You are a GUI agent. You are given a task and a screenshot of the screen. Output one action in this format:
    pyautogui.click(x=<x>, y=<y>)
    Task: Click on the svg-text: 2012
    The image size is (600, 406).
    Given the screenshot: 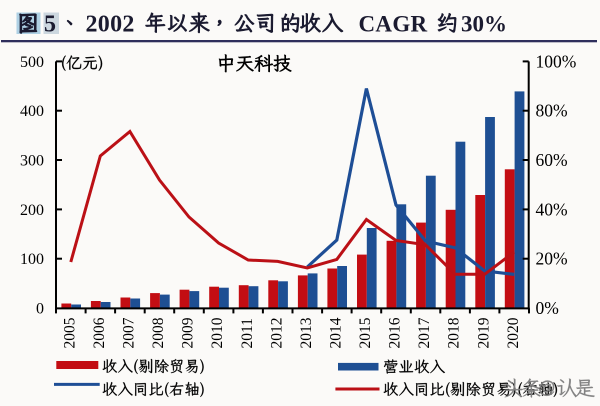 What is the action you would take?
    pyautogui.click(x=276, y=333)
    